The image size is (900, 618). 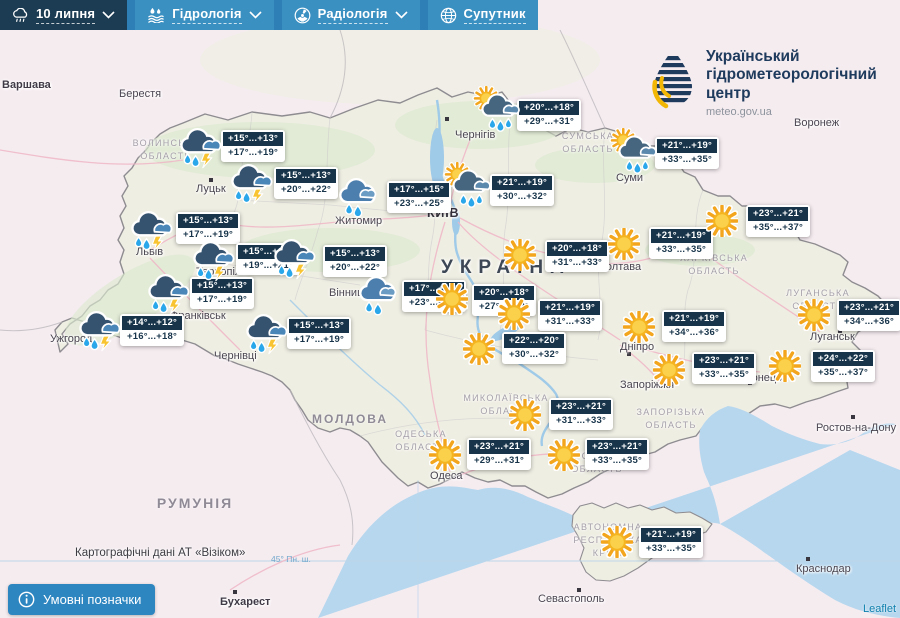 I want to click on city-label: Воронеж, so click(x=817, y=123).